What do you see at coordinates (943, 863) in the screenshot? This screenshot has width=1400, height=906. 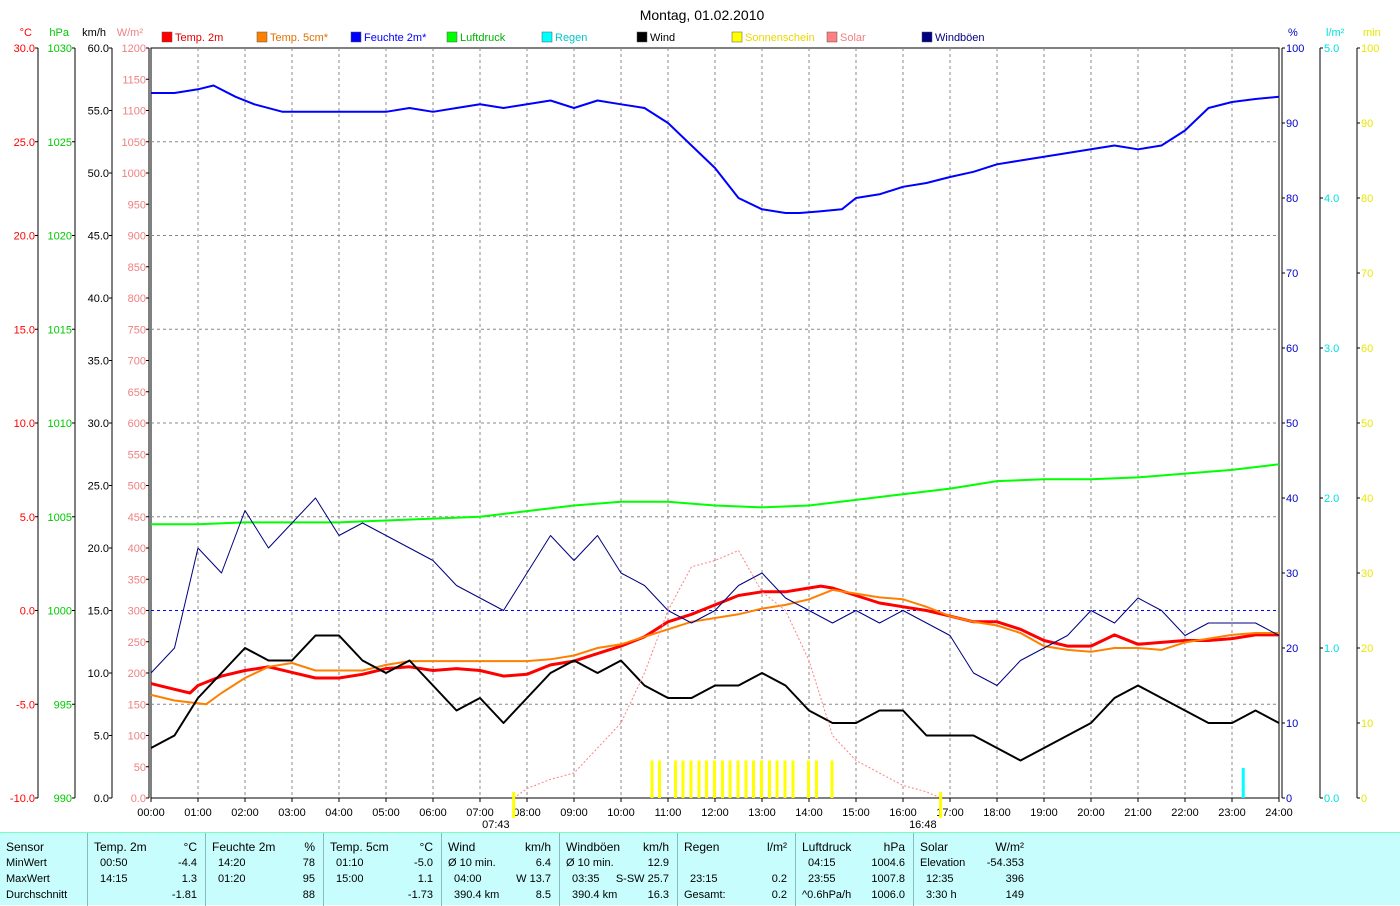 I see `stats-solar-min-time: Elevation` at bounding box center [943, 863].